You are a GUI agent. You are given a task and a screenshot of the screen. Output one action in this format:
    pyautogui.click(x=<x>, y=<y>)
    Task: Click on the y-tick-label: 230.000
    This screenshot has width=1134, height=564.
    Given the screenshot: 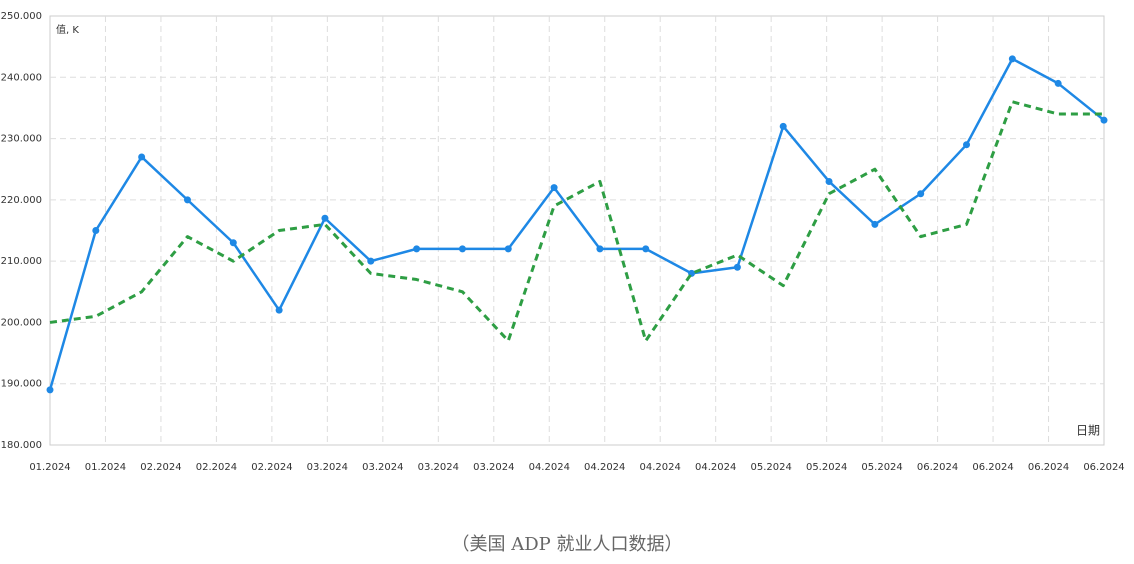 What is the action you would take?
    pyautogui.click(x=21, y=139)
    